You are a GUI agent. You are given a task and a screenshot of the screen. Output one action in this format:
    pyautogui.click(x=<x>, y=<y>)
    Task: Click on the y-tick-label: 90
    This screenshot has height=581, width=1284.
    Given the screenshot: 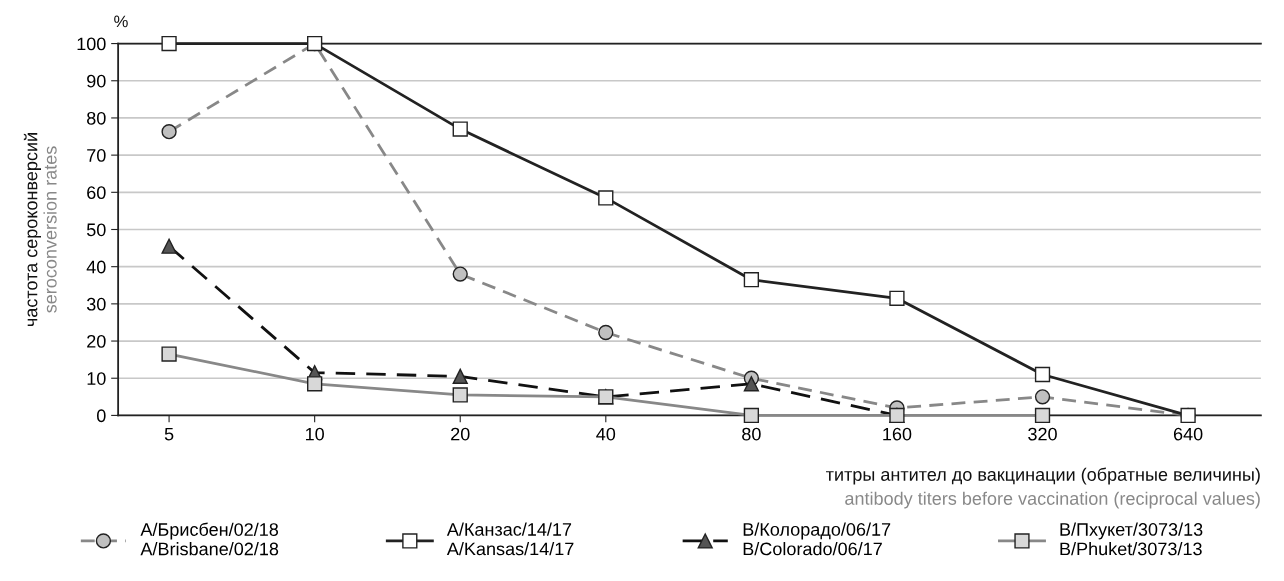 What is the action you would take?
    pyautogui.click(x=96, y=81)
    